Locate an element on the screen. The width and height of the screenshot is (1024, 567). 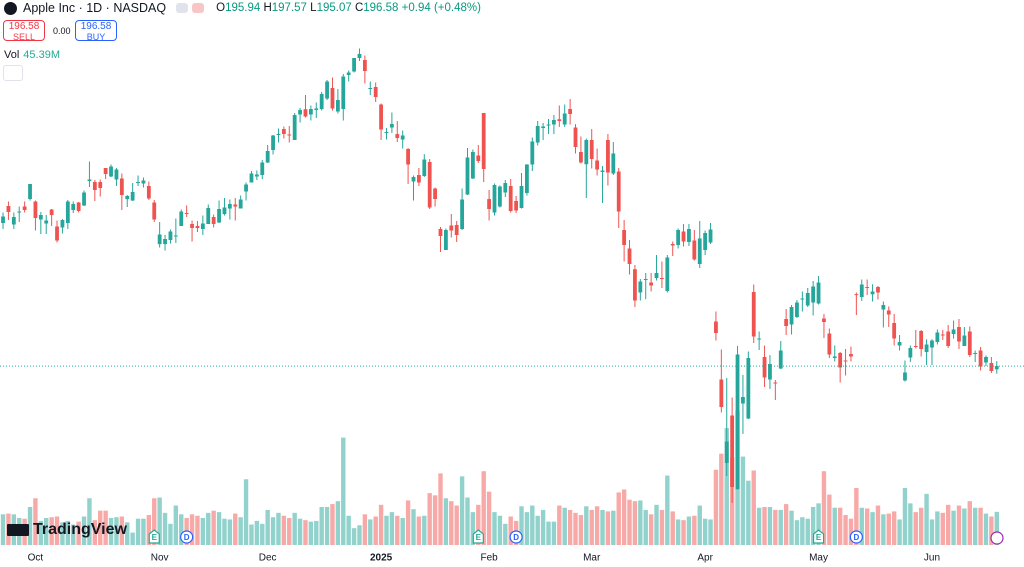
value: 195.07 is located at coordinates (334, 8).